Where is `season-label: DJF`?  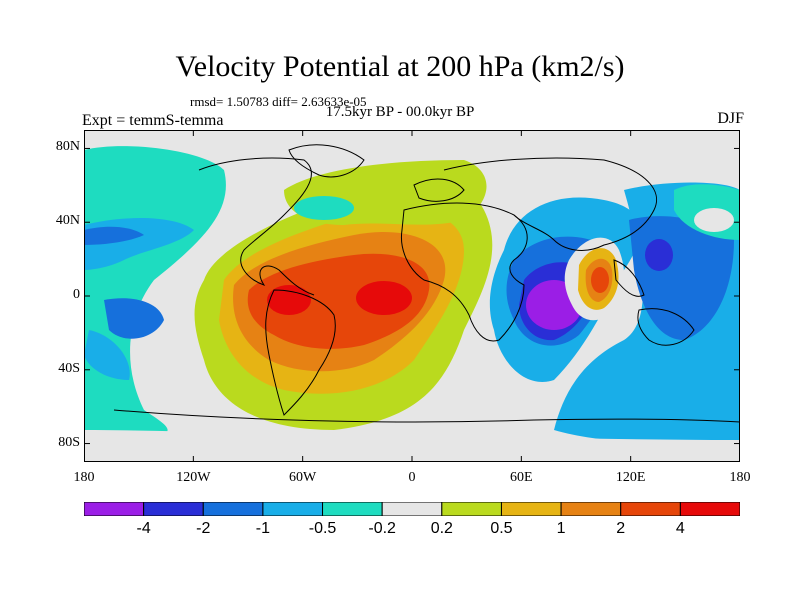 season-label: DJF is located at coordinates (730, 118).